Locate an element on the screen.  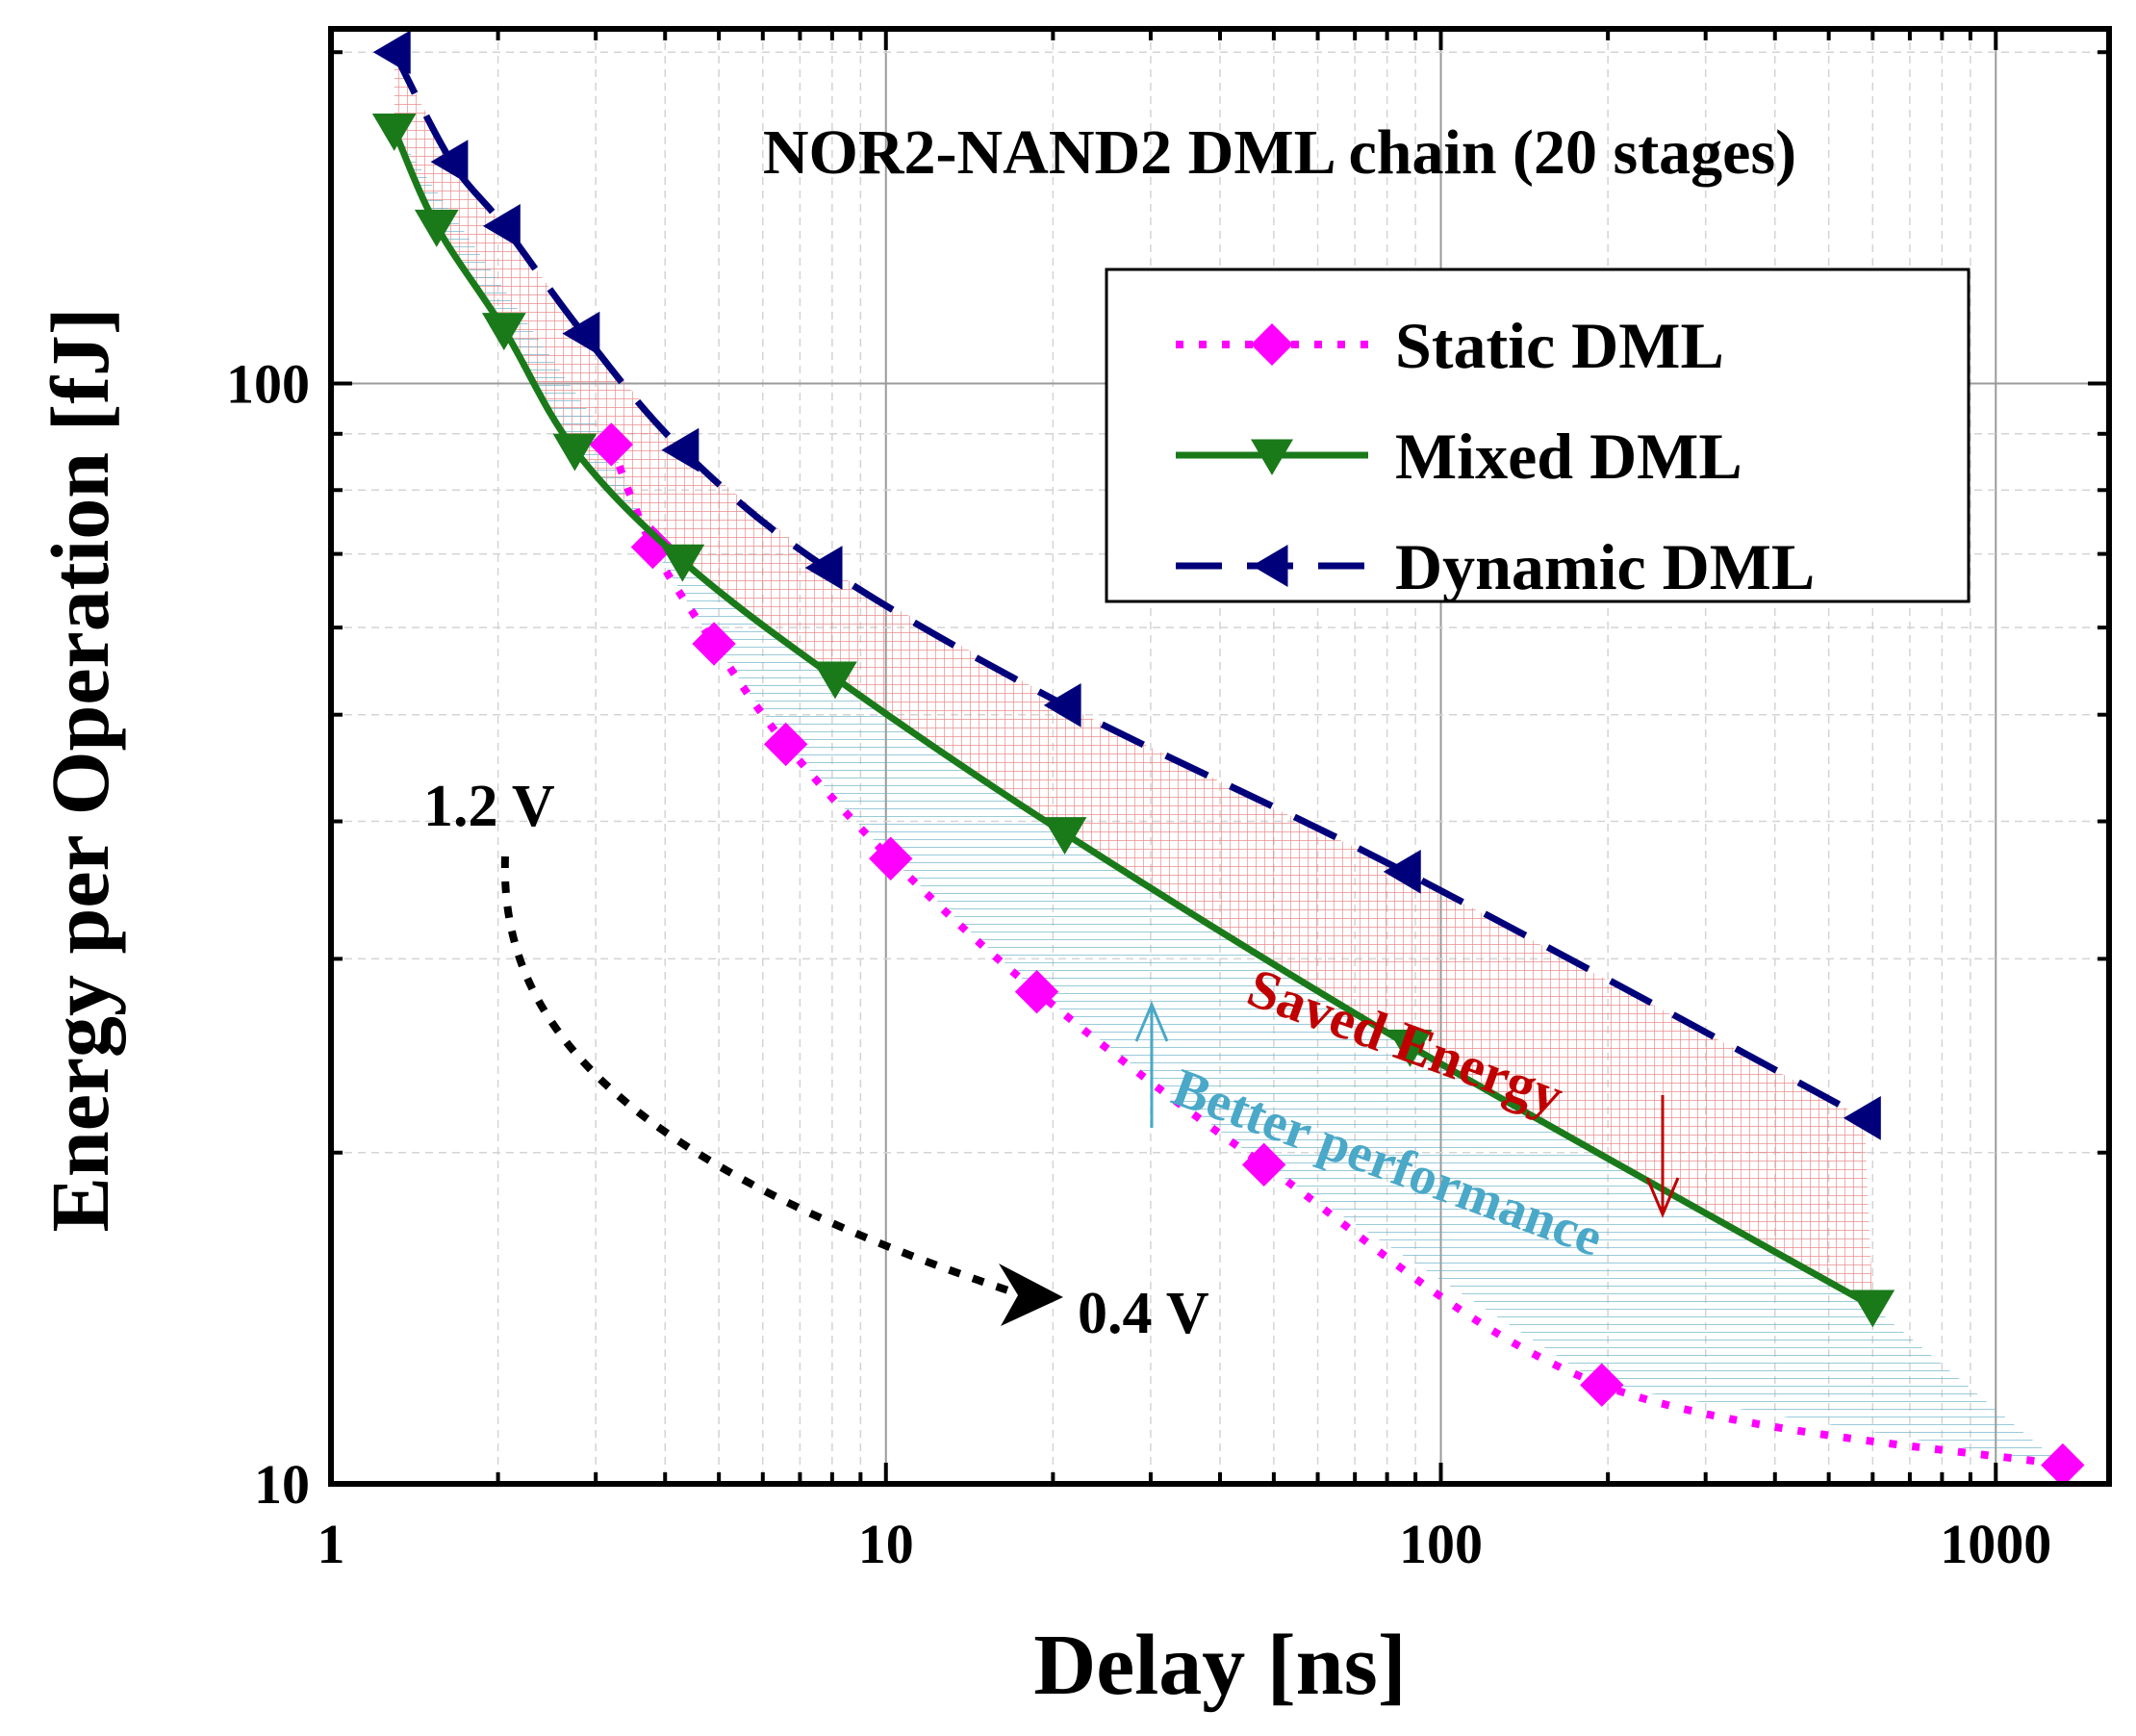
legend-item: Static DML is located at coordinates (1450, 345).